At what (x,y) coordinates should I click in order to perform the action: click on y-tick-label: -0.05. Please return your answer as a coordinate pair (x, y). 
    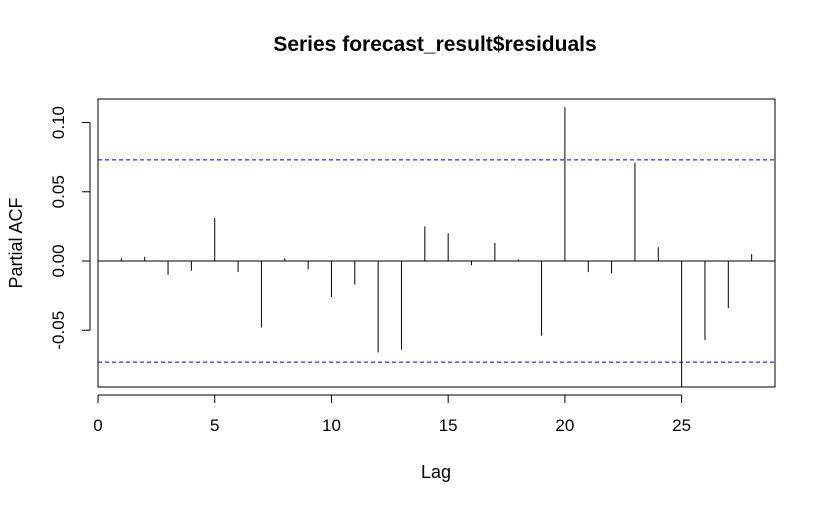
    Looking at the image, I should click on (58, 330).